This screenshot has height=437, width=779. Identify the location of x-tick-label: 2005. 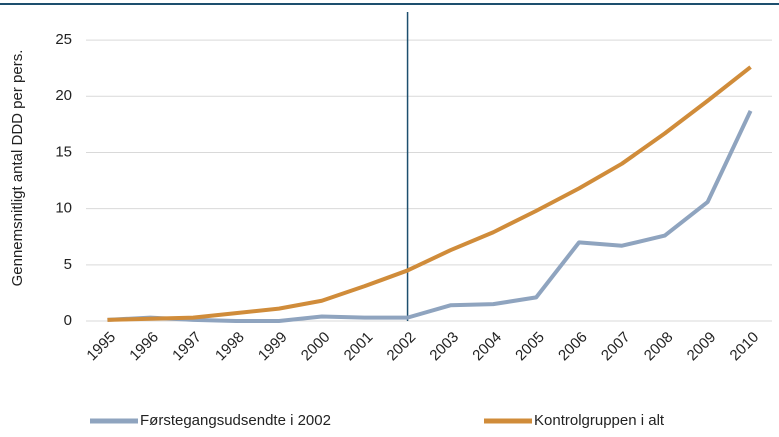
(530, 347).